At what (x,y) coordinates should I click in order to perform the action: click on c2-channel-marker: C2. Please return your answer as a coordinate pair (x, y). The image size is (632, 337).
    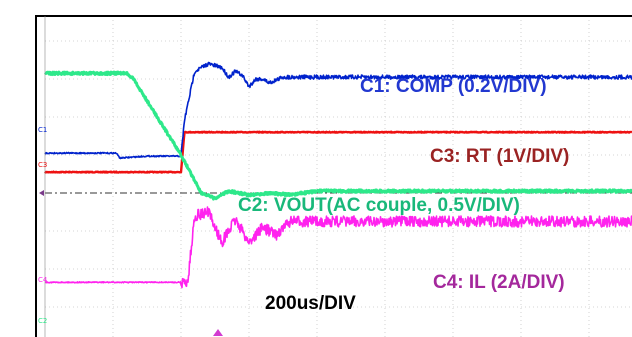
    Looking at the image, I should click on (43, 321).